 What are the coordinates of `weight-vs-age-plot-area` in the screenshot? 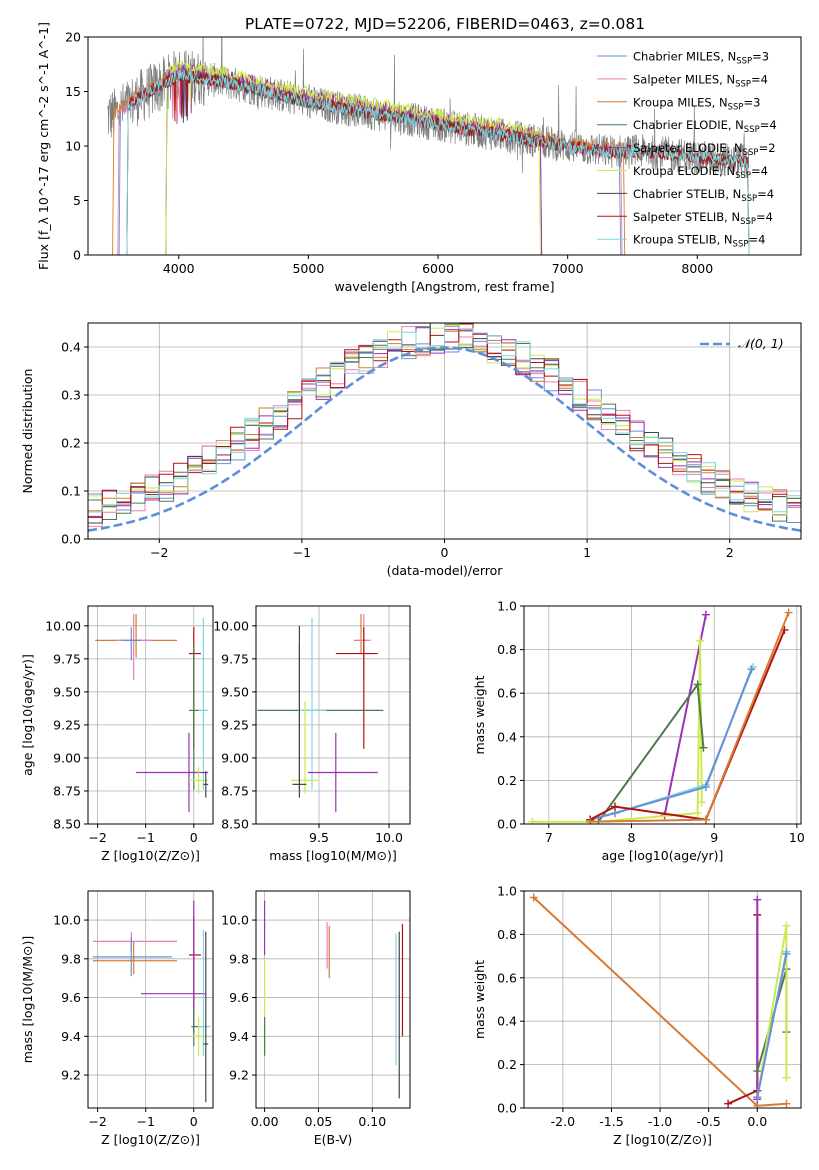 It's located at (660, 716).